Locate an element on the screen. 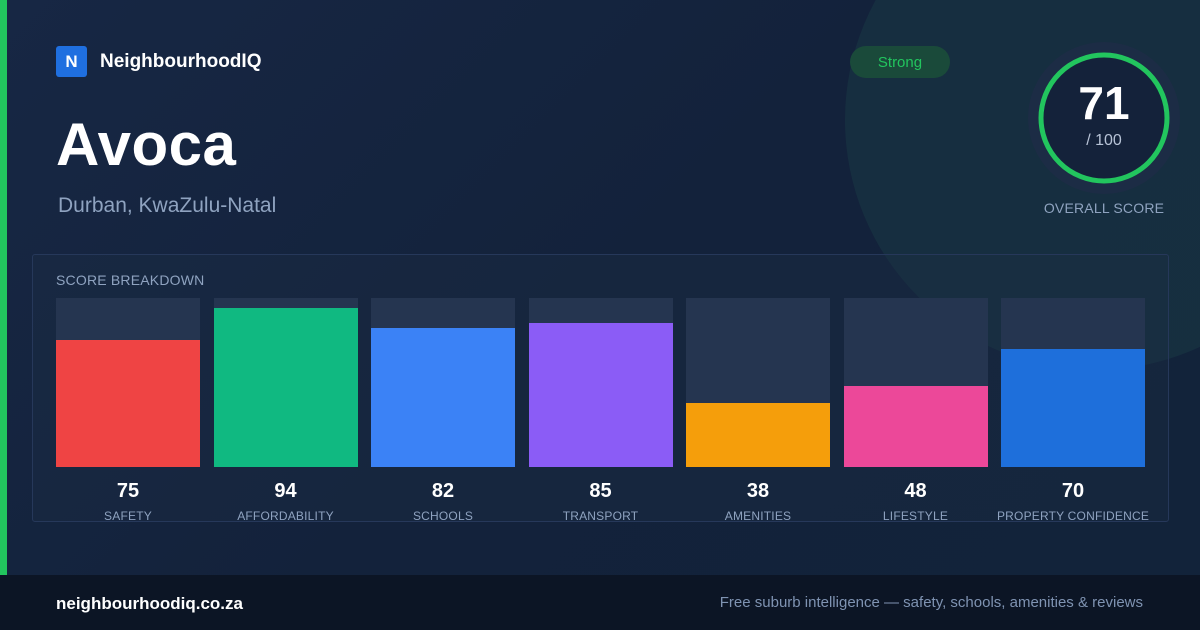 This screenshot has width=1200, height=630. bar-value: 70 is located at coordinates (1073, 491).